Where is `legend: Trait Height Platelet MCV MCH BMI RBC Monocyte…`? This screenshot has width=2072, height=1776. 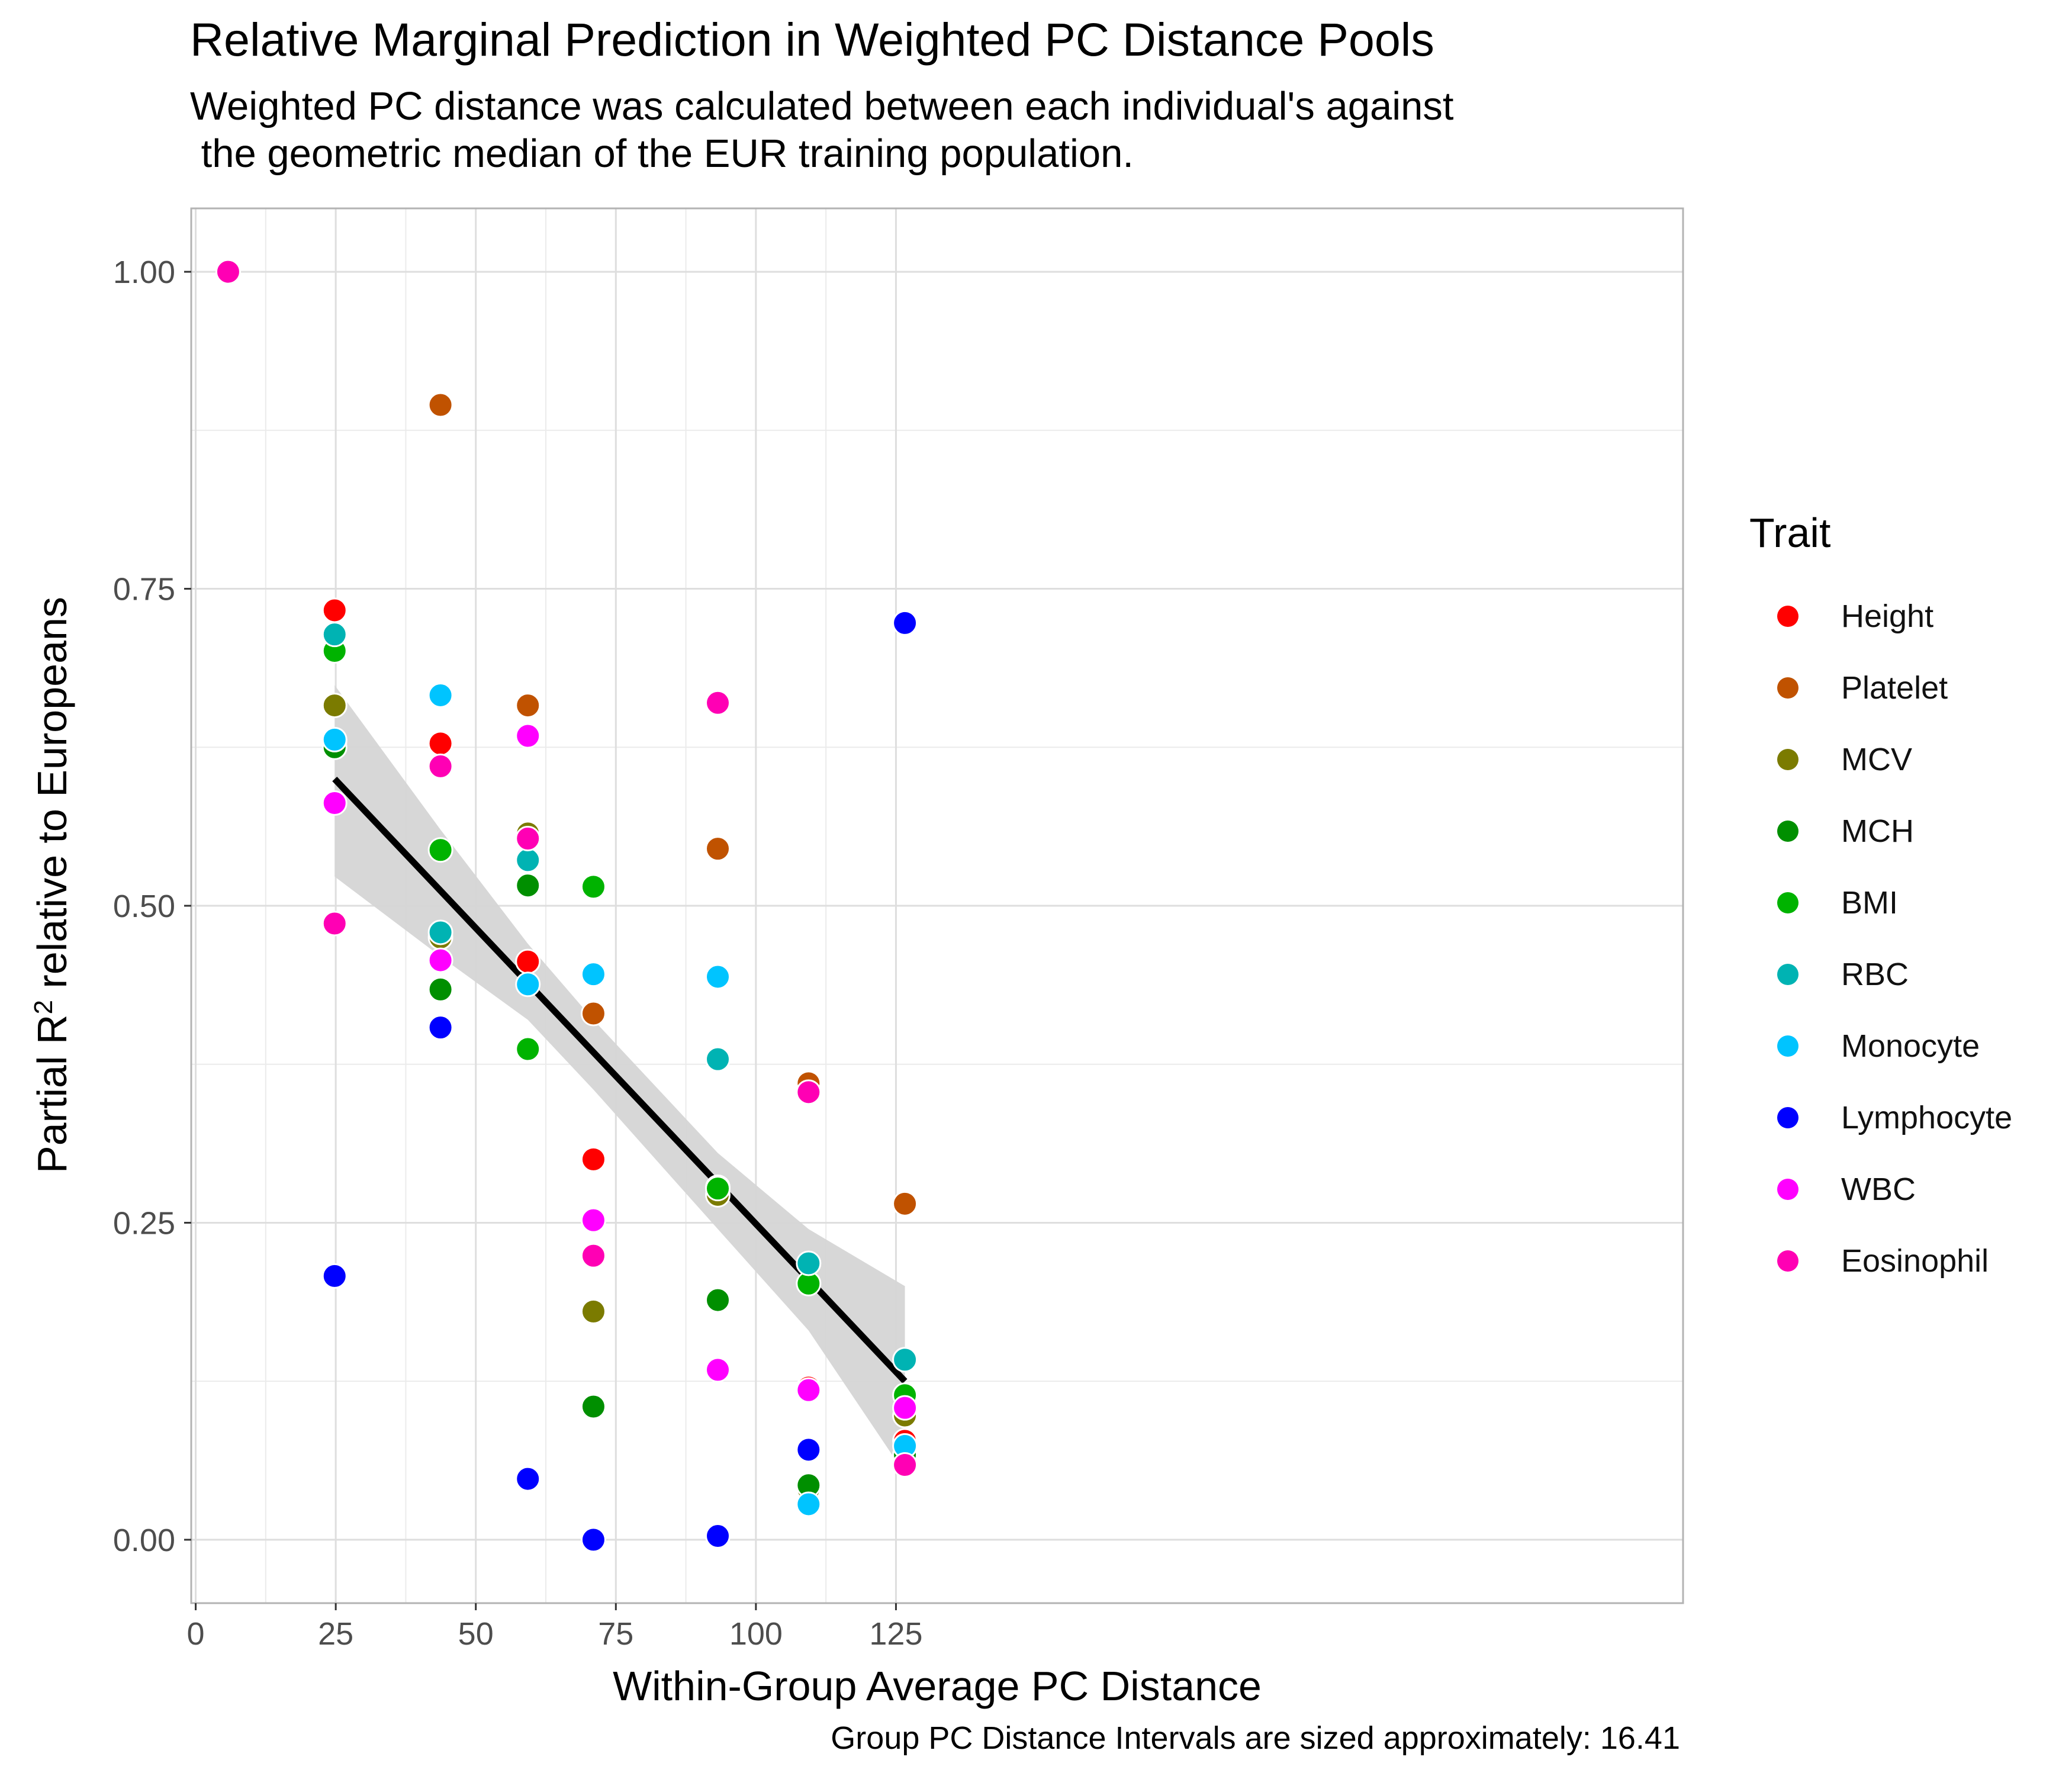 legend: Trait Height Platelet MCV MCH BMI RBC Monocyte… is located at coordinates (1880, 902).